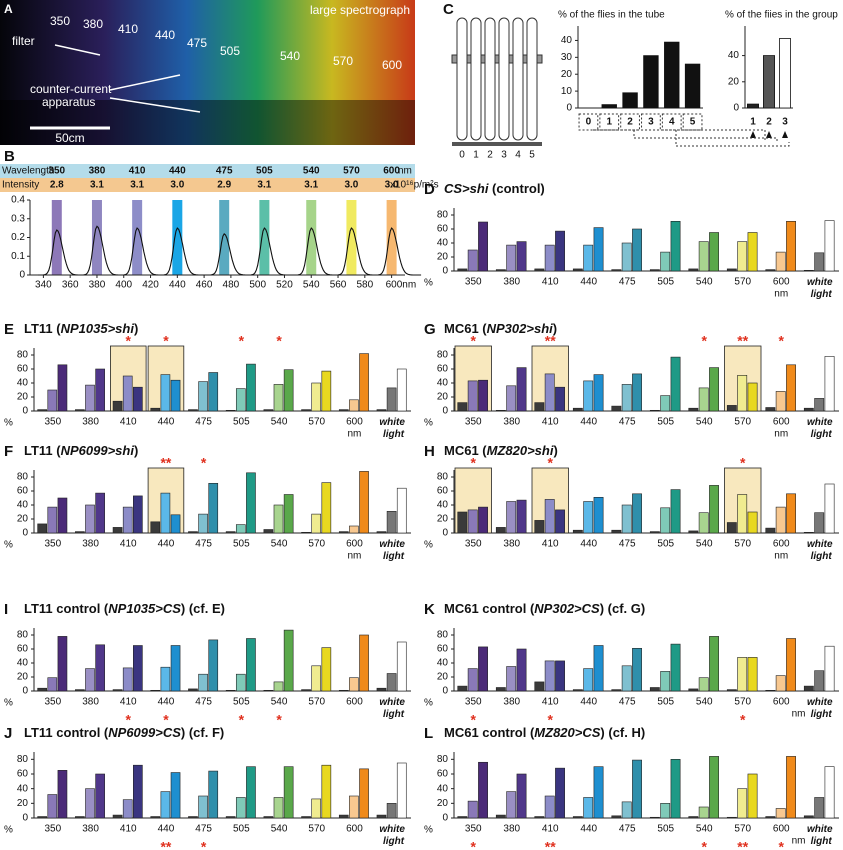 Image resolution: width=843 pixels, height=850 pixels. Describe the element at coordinates (429, 609) in the screenshot. I see `panel-label: K` at that location.